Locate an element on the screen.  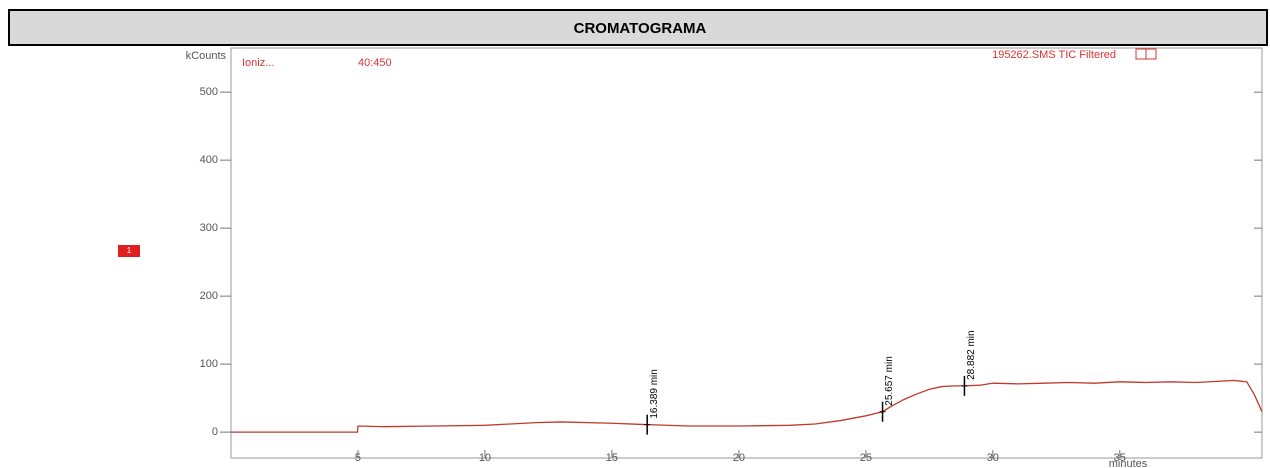
y-tick-label: 200 is located at coordinates (209, 296).